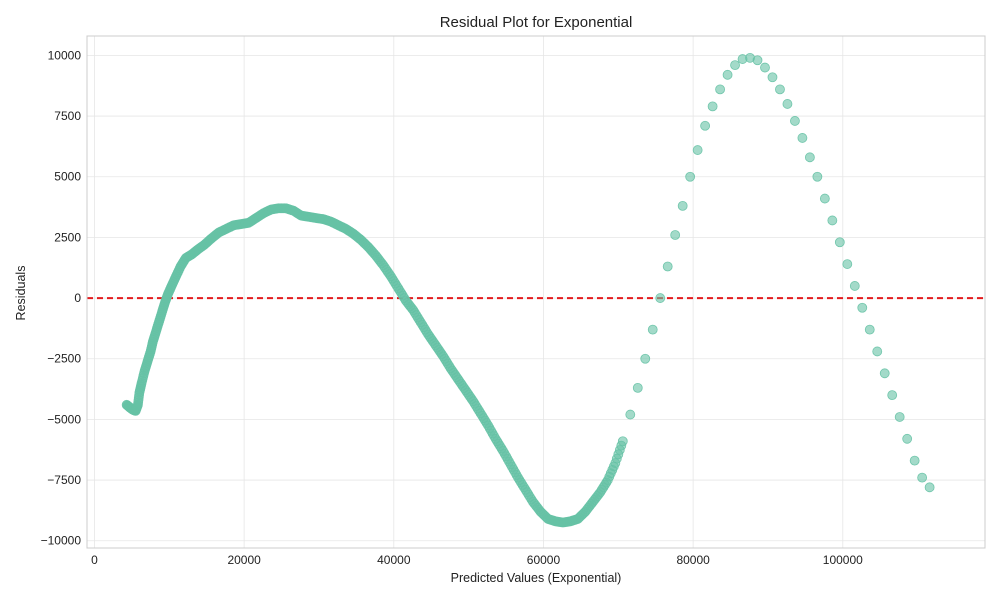 The image size is (1000, 605). I want to click on y-tick-label: 5000, so click(67, 177).